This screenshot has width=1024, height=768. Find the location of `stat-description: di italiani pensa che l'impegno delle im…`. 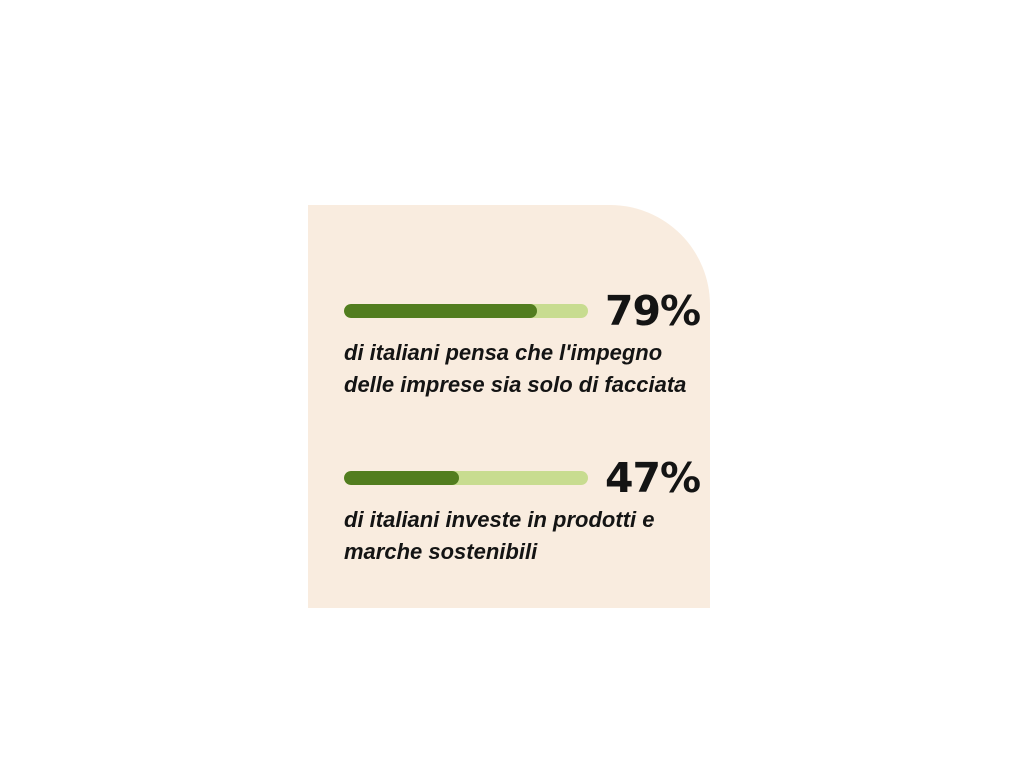

stat-description: di italiani pensa che l'impegno delle im… is located at coordinates (521, 369).